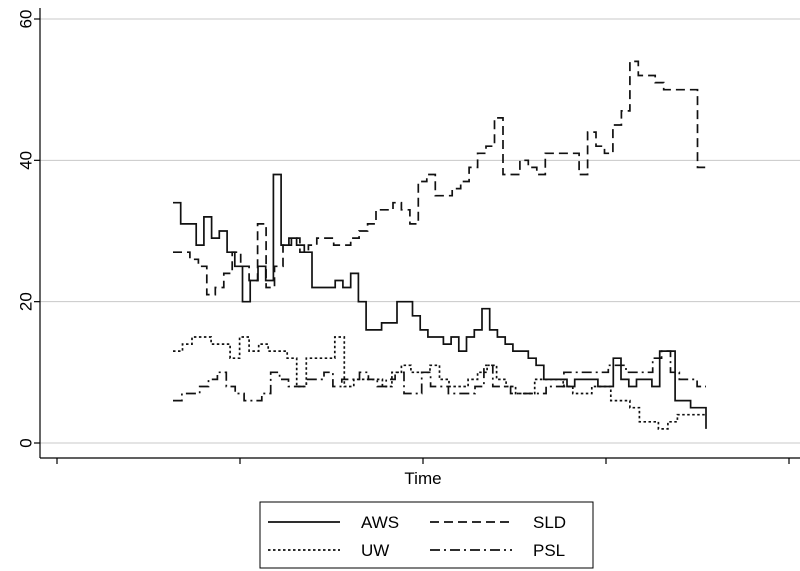 The height and width of the screenshot is (571, 800). Describe the element at coordinates (422, 478) in the screenshot. I see `x-axis-label: Time` at that location.